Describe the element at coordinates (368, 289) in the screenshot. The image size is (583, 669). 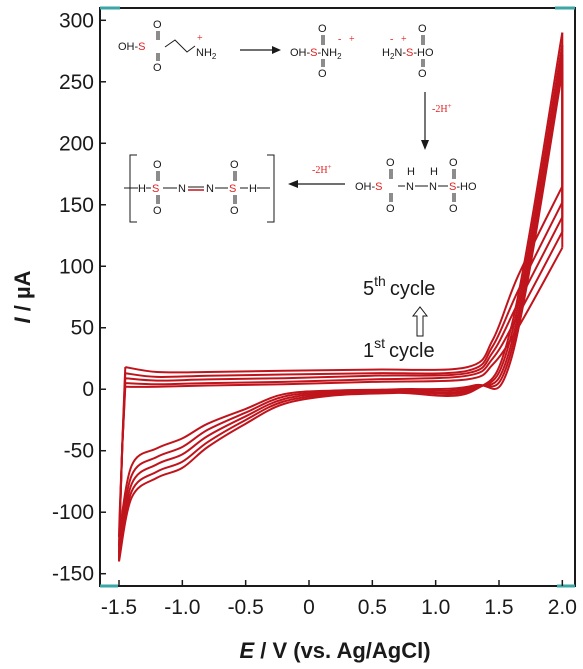
I see `cycle-top-number: 5` at that location.